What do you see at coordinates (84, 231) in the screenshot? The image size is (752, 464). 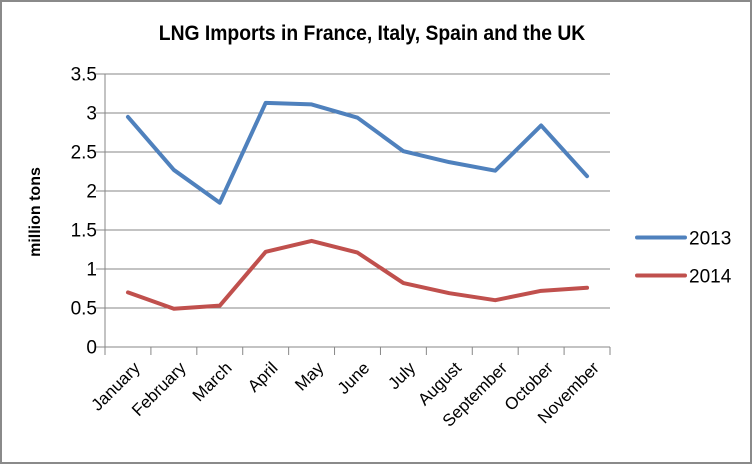 I see `y-tick-label: 1.5` at bounding box center [84, 231].